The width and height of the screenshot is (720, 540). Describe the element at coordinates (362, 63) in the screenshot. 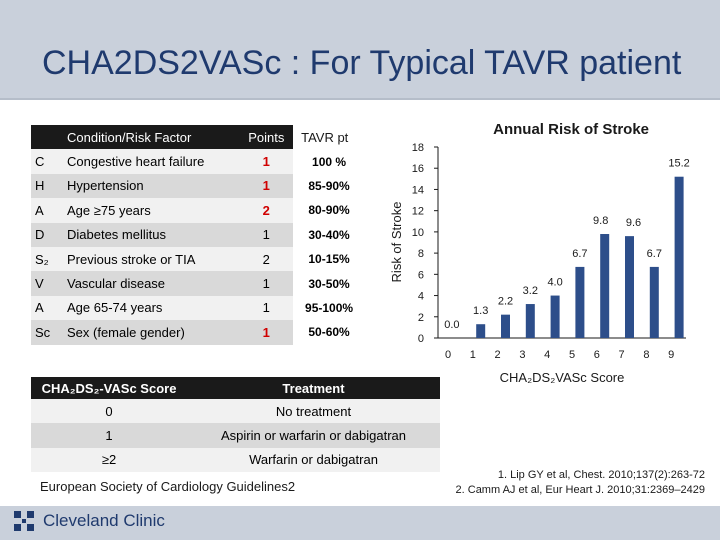

I see `slide-title: CHA2DS2VASc : For Typical TAVR patient` at that location.